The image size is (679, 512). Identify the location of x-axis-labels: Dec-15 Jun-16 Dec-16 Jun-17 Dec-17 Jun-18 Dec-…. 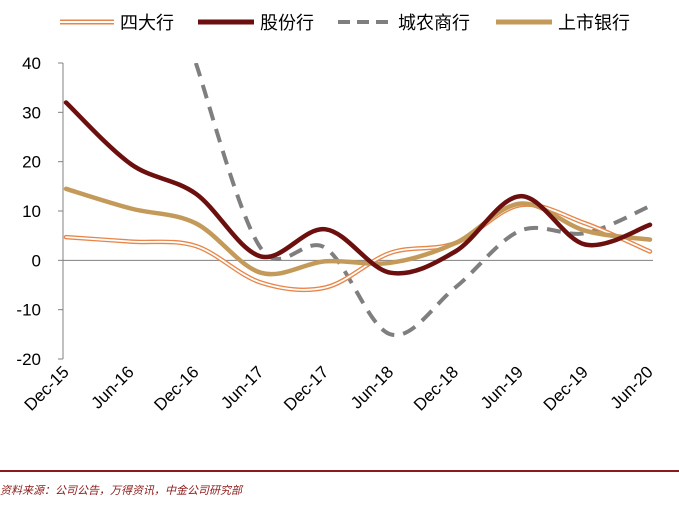
(339, 388).